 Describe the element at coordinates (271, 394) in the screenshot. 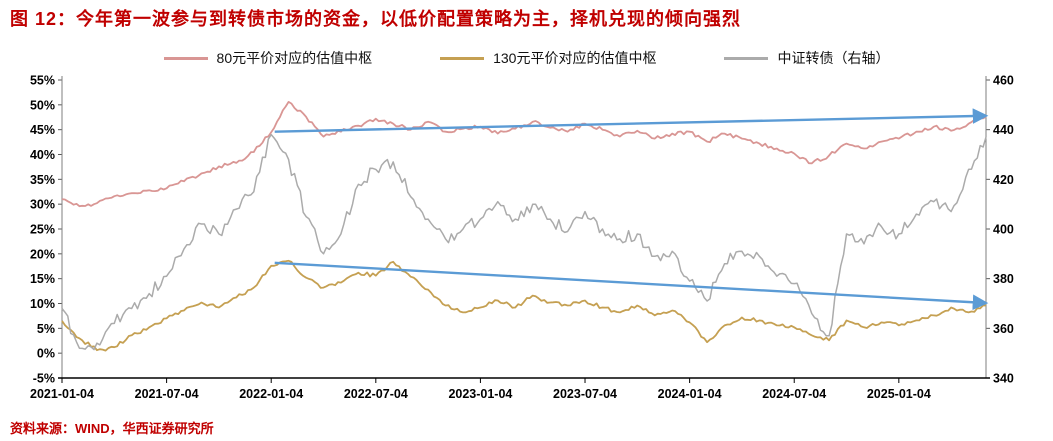

I see `svg-text: 2022-01-04` at that location.